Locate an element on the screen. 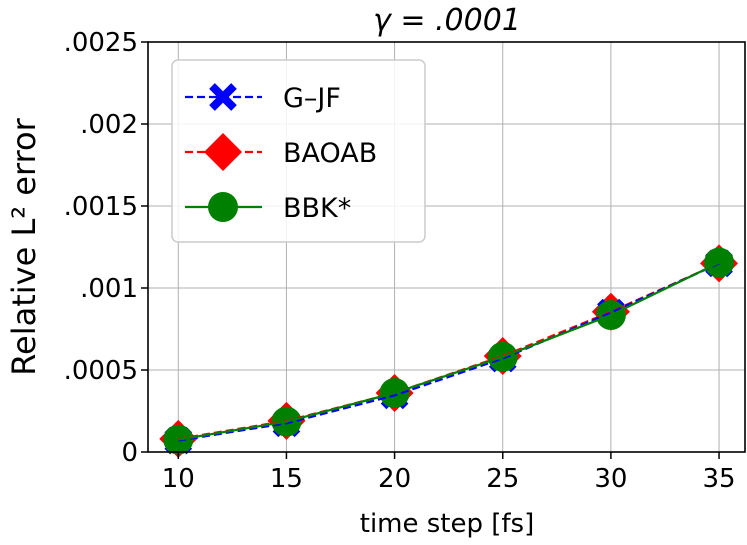  x-axis-ticks: 10 15 20 25 30 35 is located at coordinates (449, 473).